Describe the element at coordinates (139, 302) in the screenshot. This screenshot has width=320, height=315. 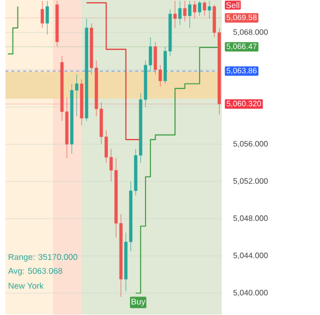
I see `annotation: Buy` at that location.